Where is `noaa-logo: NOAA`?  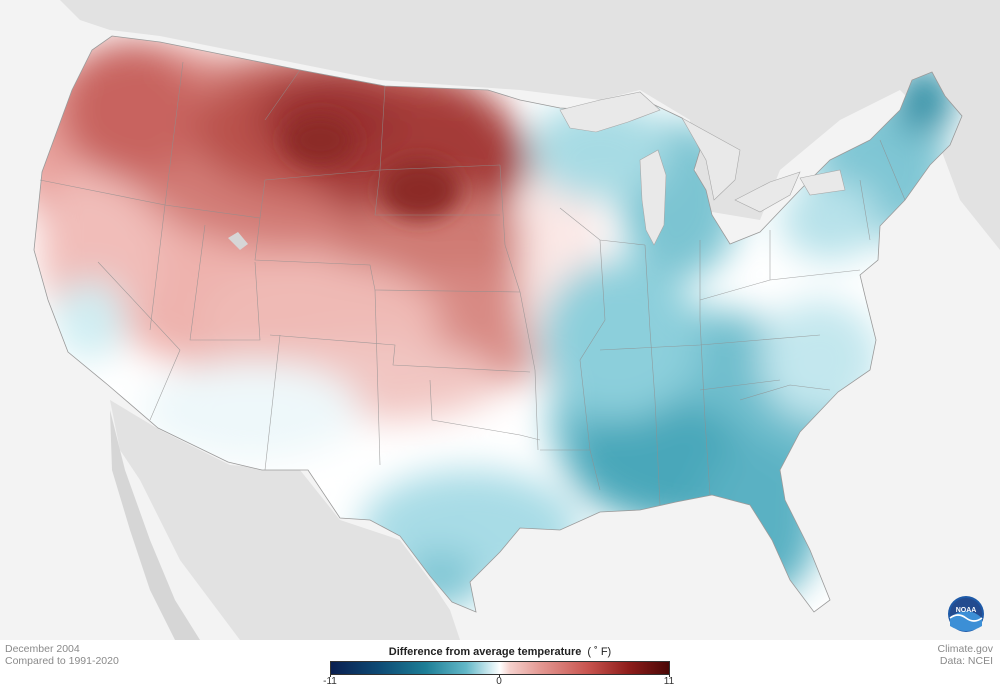 noaa-logo: NOAA is located at coordinates (966, 614).